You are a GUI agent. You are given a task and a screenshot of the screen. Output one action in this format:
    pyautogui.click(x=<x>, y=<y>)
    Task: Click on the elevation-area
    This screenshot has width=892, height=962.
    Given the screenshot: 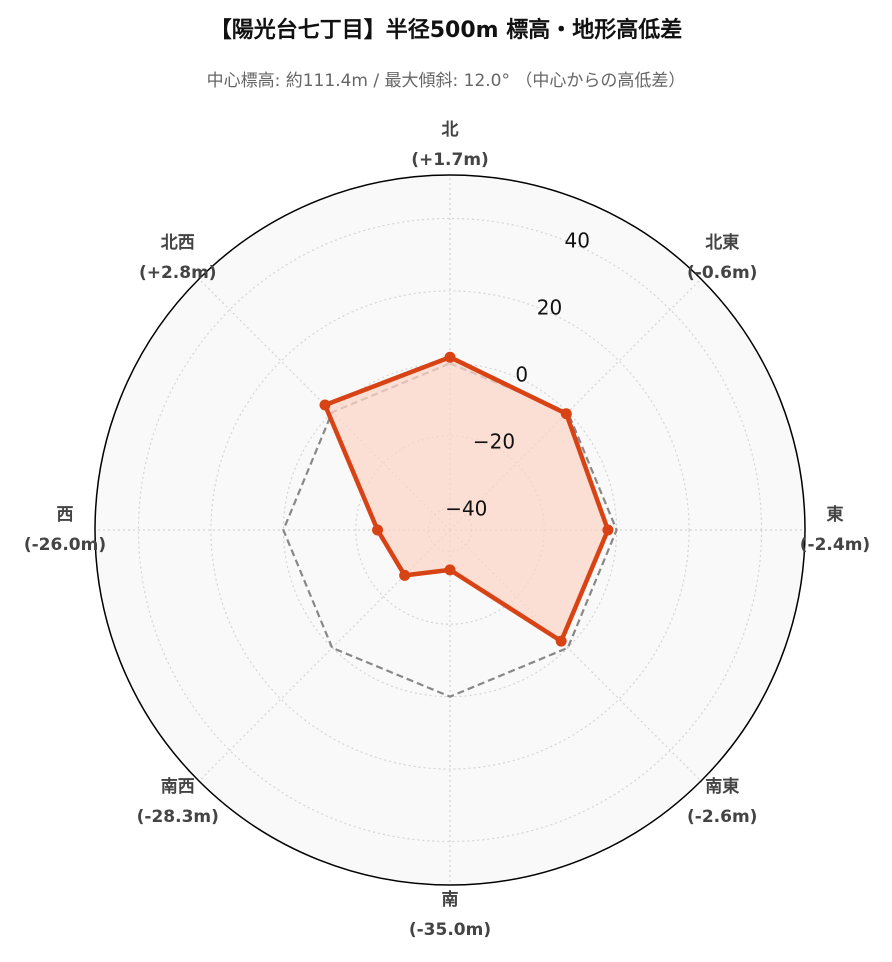 What is the action you would take?
    pyautogui.click(x=466, y=499)
    